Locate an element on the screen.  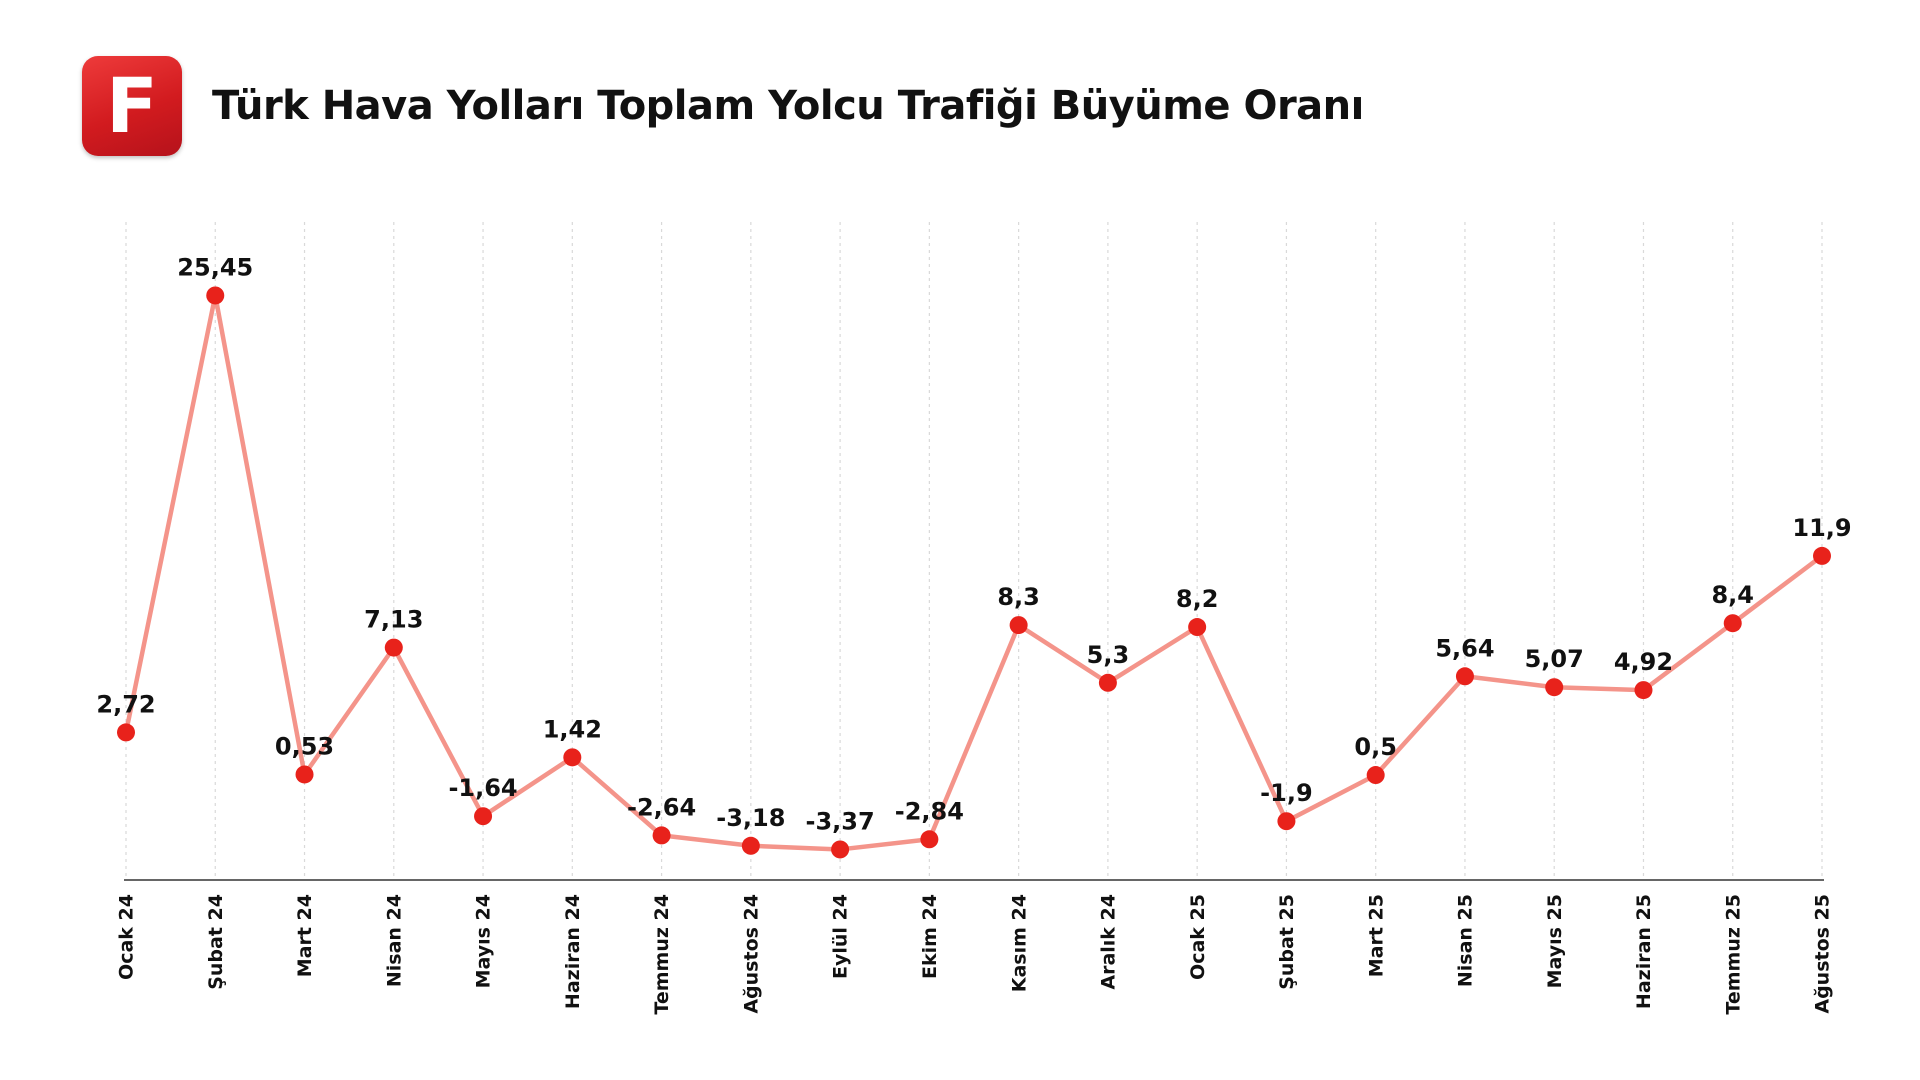
data-label: 8,2 is located at coordinates (1197, 599).